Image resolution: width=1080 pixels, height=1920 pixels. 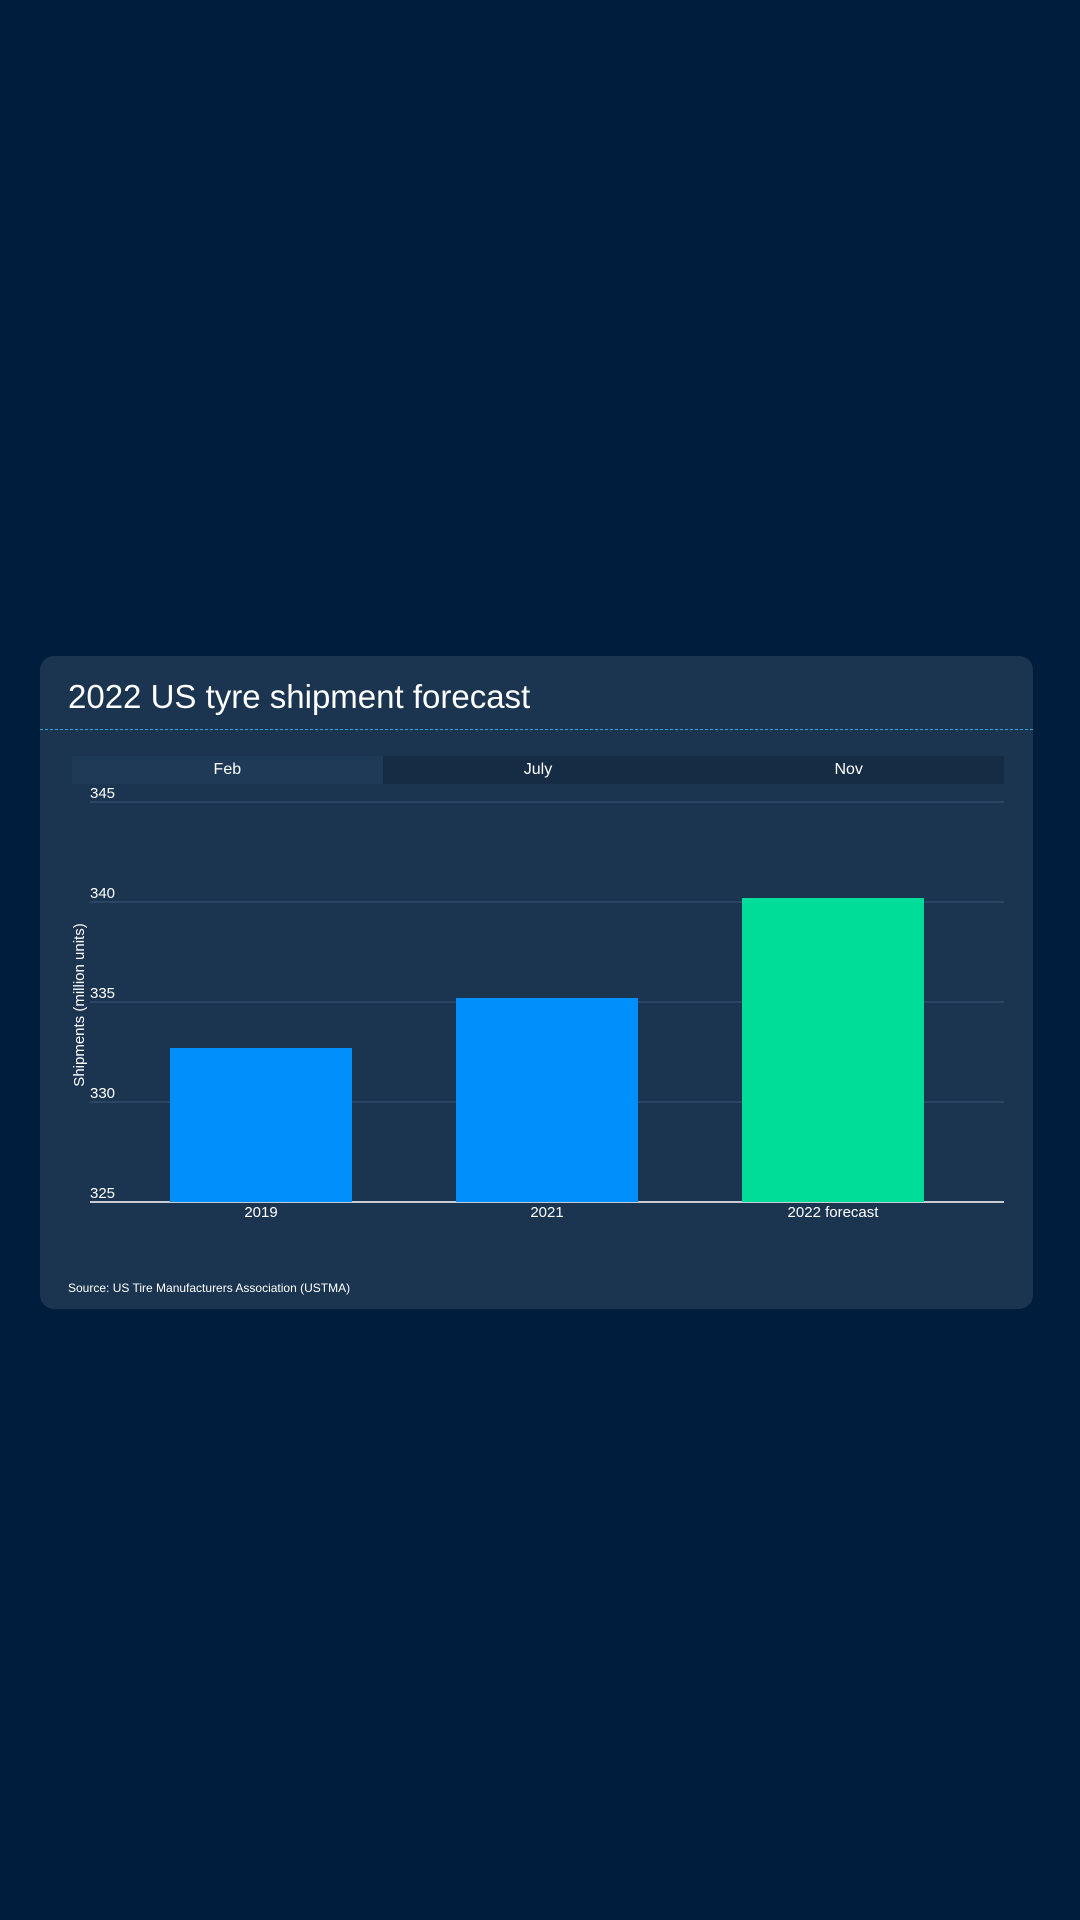 What do you see at coordinates (102, 794) in the screenshot?
I see `y-tick-label: 345` at bounding box center [102, 794].